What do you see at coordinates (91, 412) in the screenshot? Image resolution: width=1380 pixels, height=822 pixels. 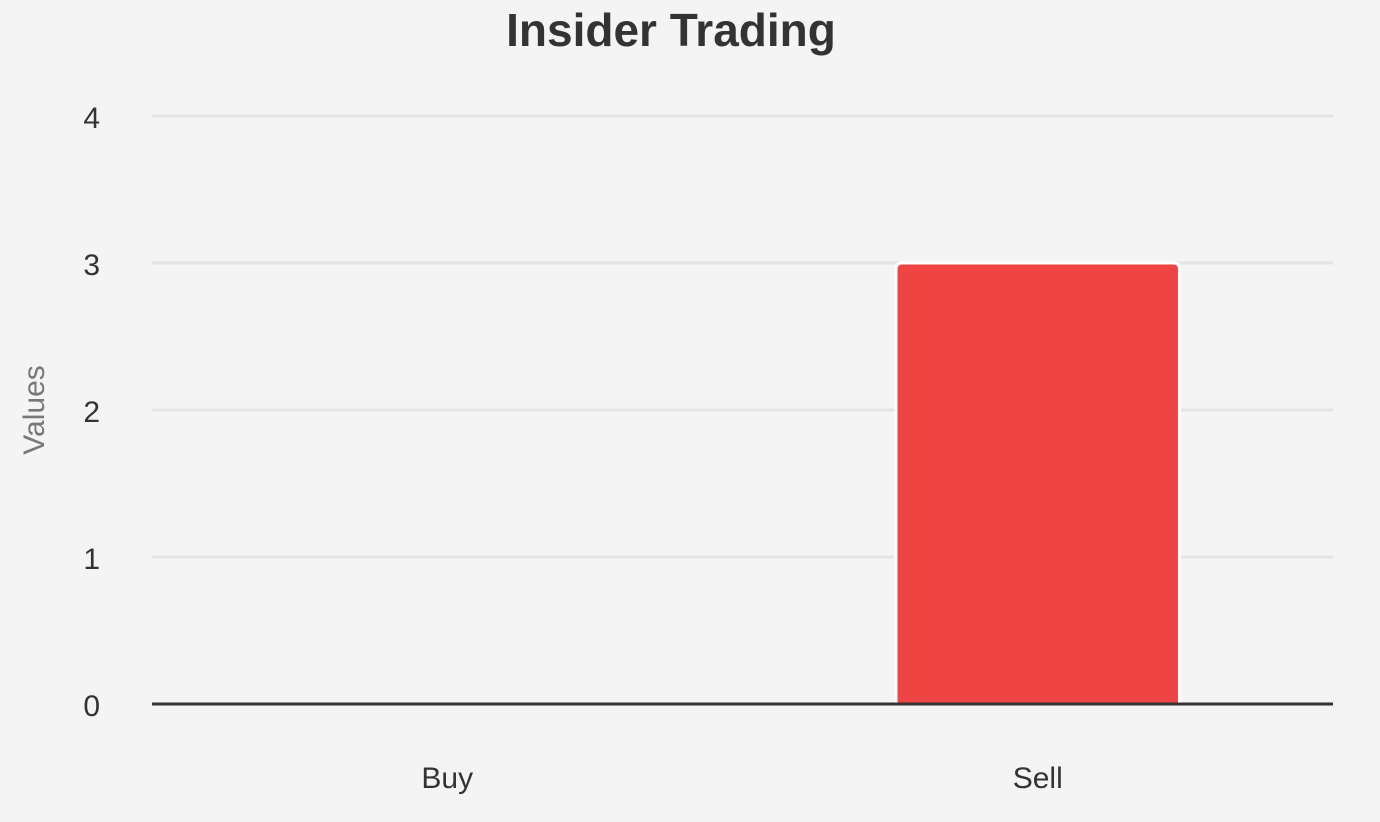 I see `y-tick-label: 2` at bounding box center [91, 412].